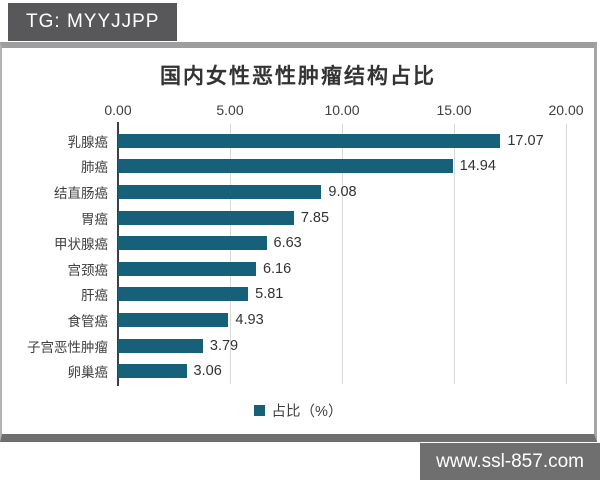  What do you see at coordinates (315, 217) in the screenshot?
I see `value-label: 7.85` at bounding box center [315, 217].